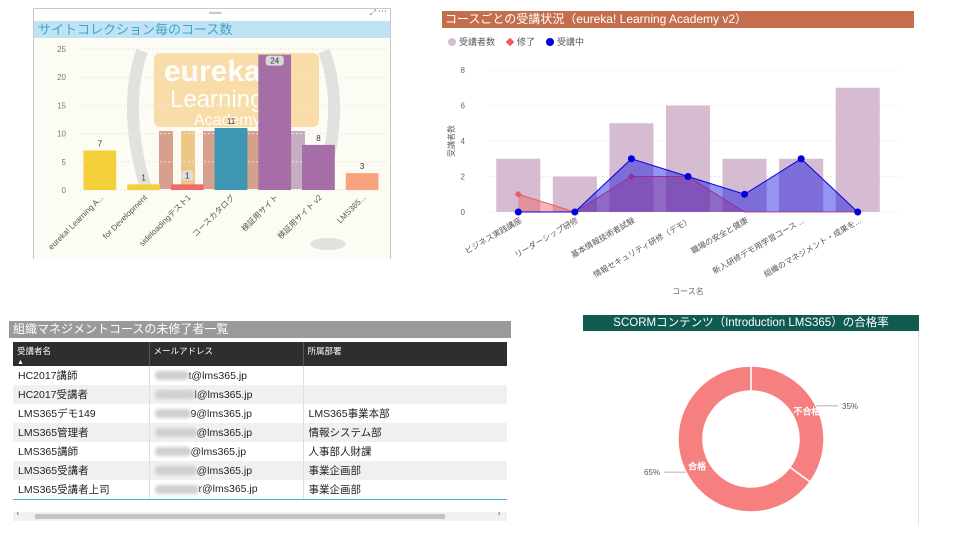 This screenshot has height=556, width=980. I want to click on scrollbar-thumb, so click(240, 516).